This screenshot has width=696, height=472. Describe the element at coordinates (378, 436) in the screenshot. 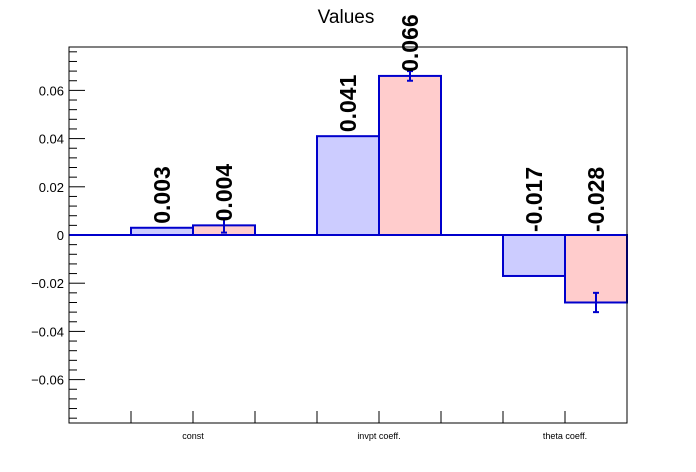

I see `x-category-label: invpt coeff.` at that location.